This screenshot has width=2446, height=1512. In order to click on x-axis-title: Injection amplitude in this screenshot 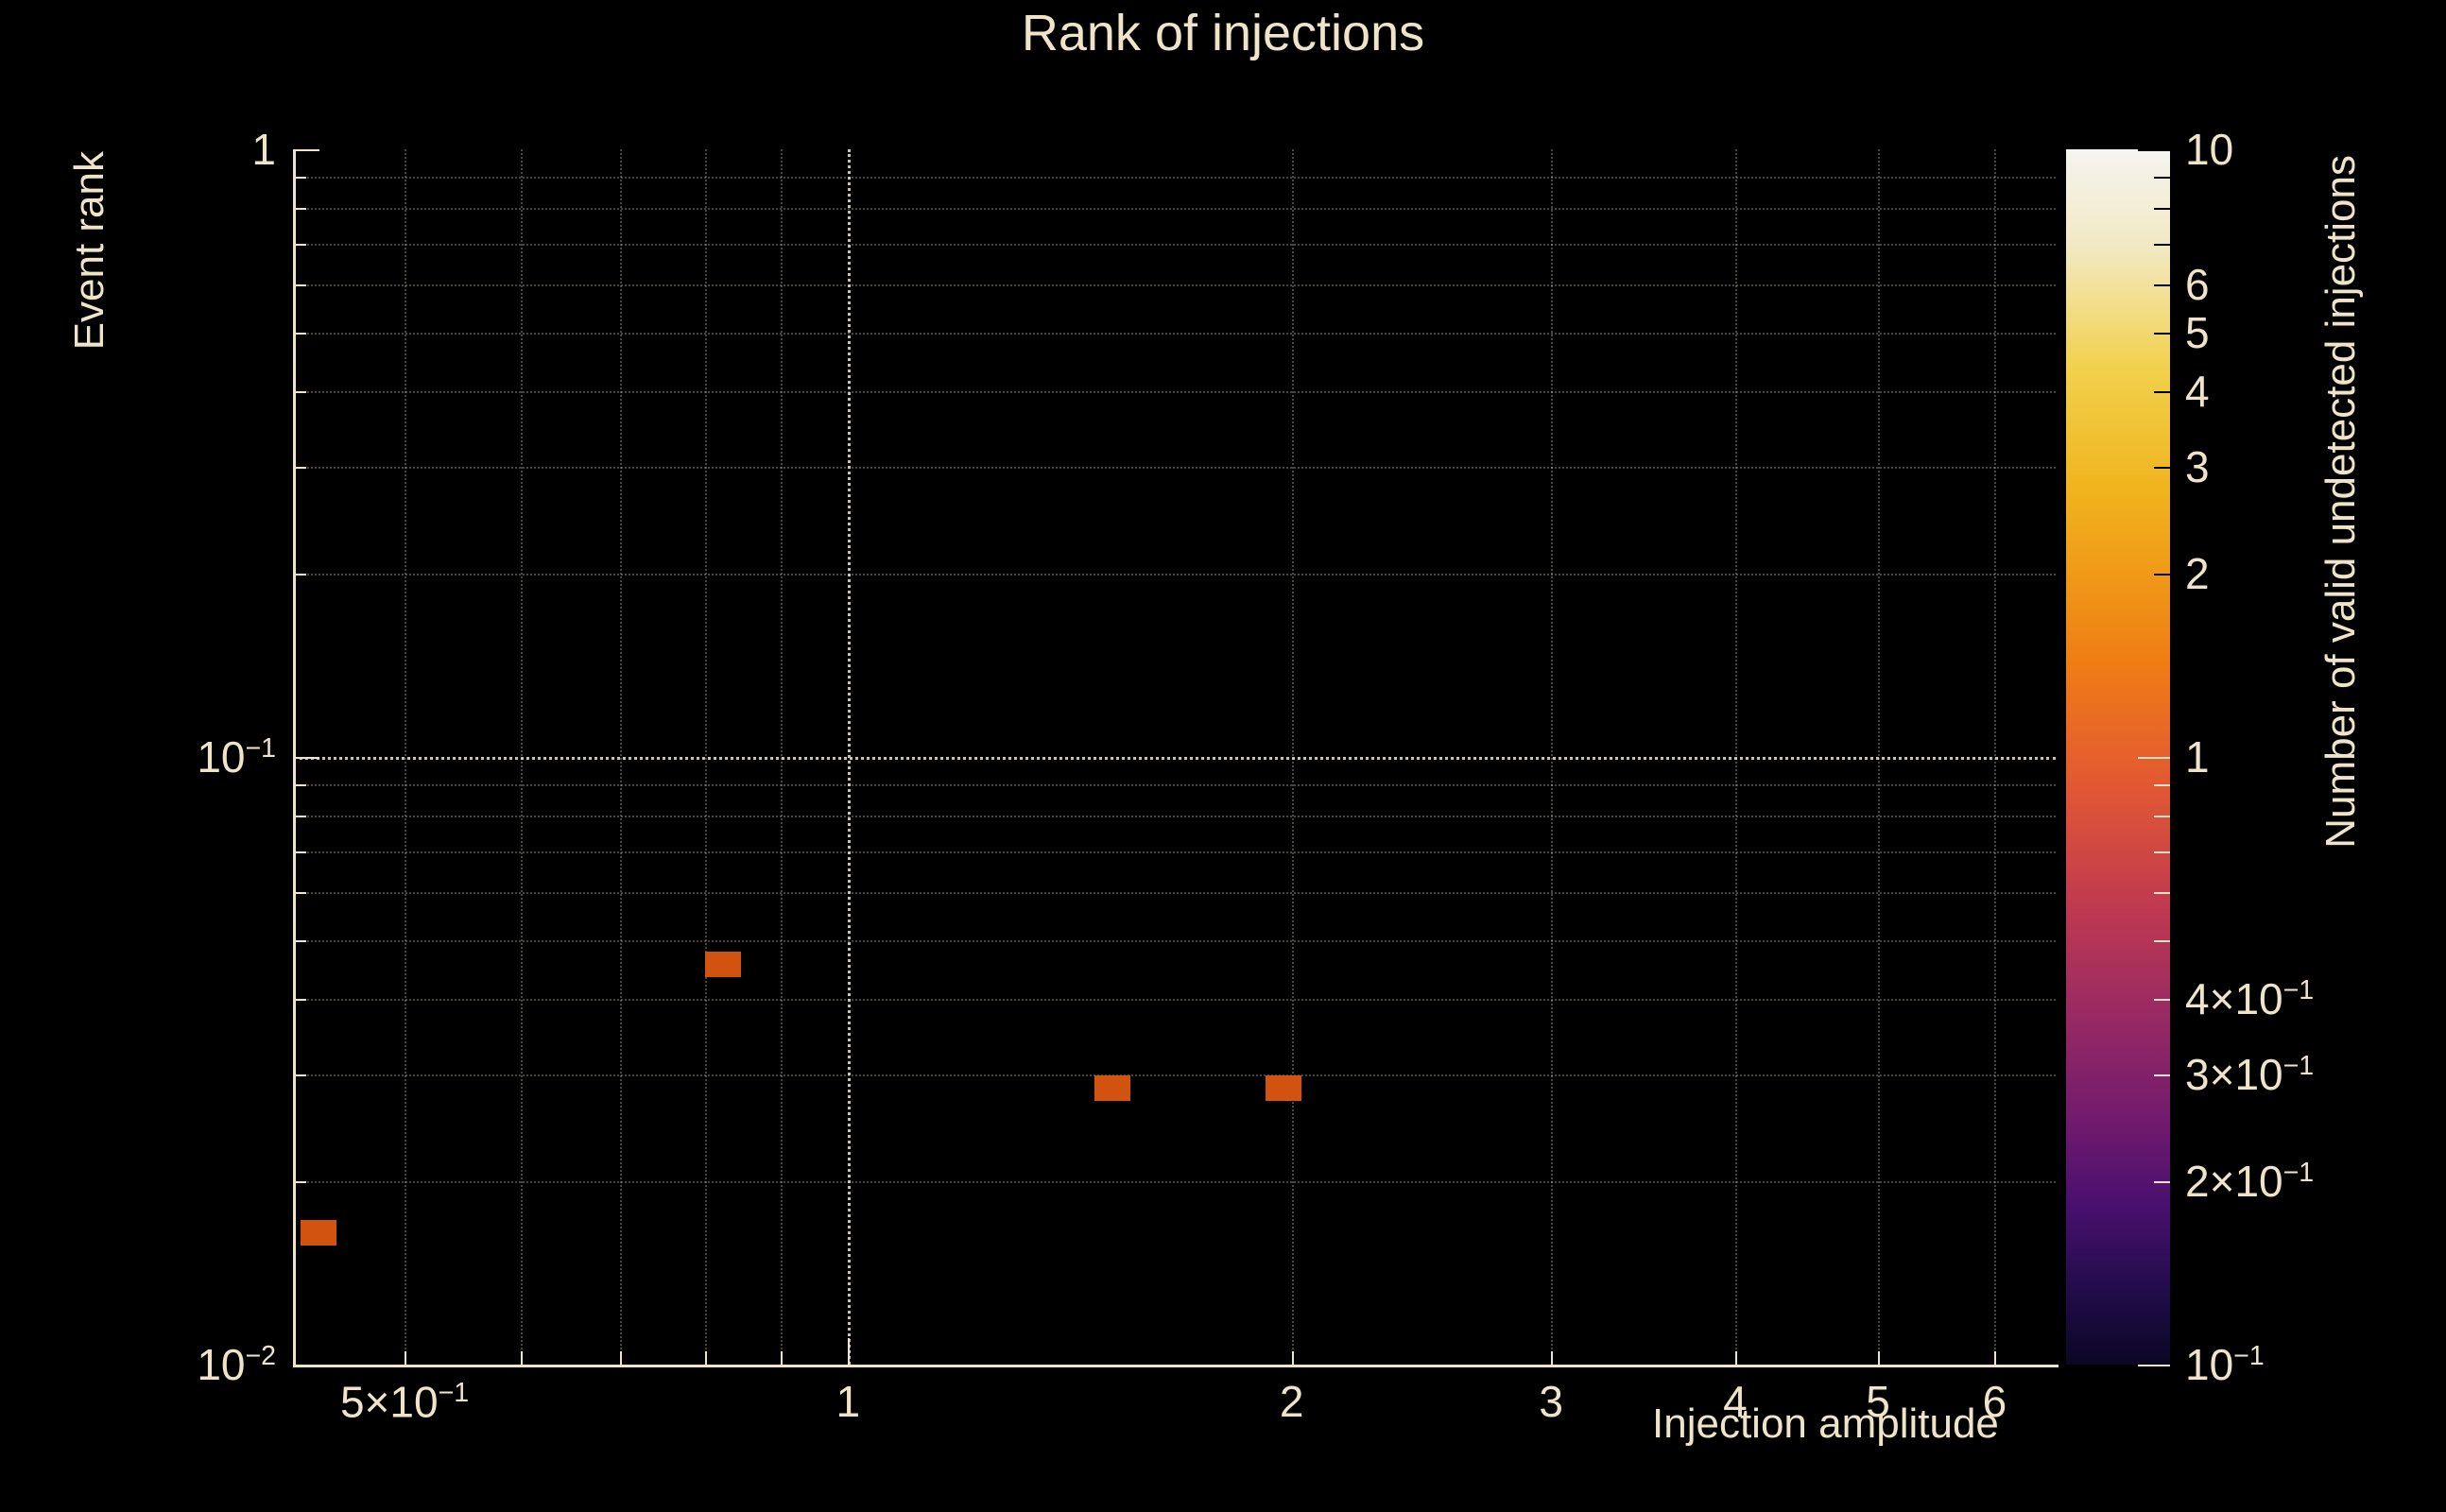, I will do `click(1825, 1423)`.